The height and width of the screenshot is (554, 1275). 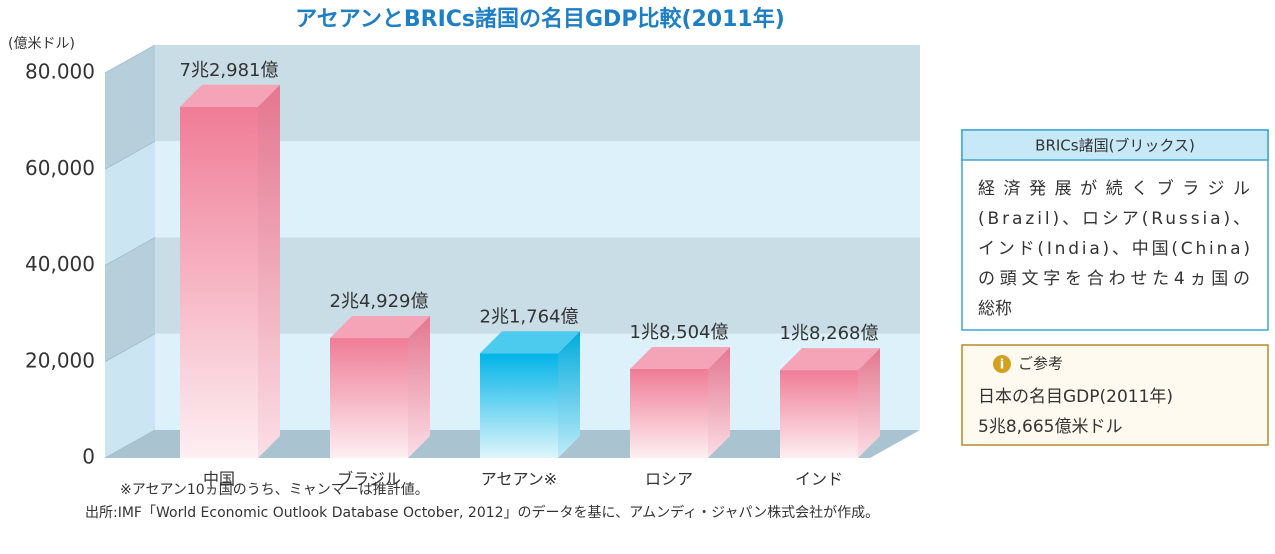 What do you see at coordinates (519, 479) in the screenshot?
I see `x-tick-label: アセアン※` at bounding box center [519, 479].